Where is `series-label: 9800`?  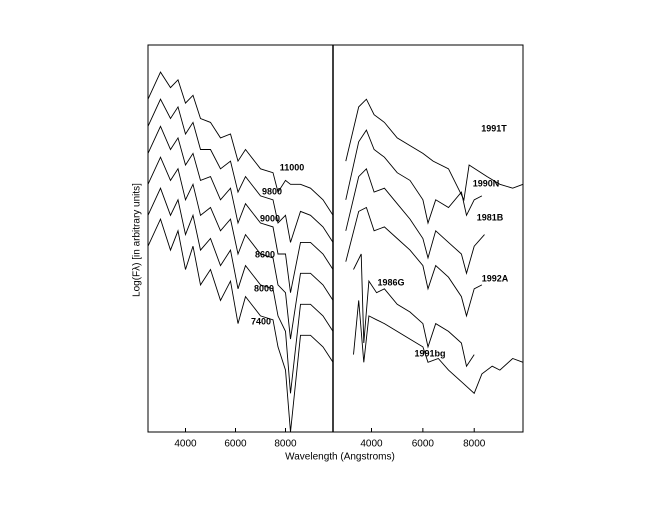
series-label: 9800 is located at coordinates (272, 191).